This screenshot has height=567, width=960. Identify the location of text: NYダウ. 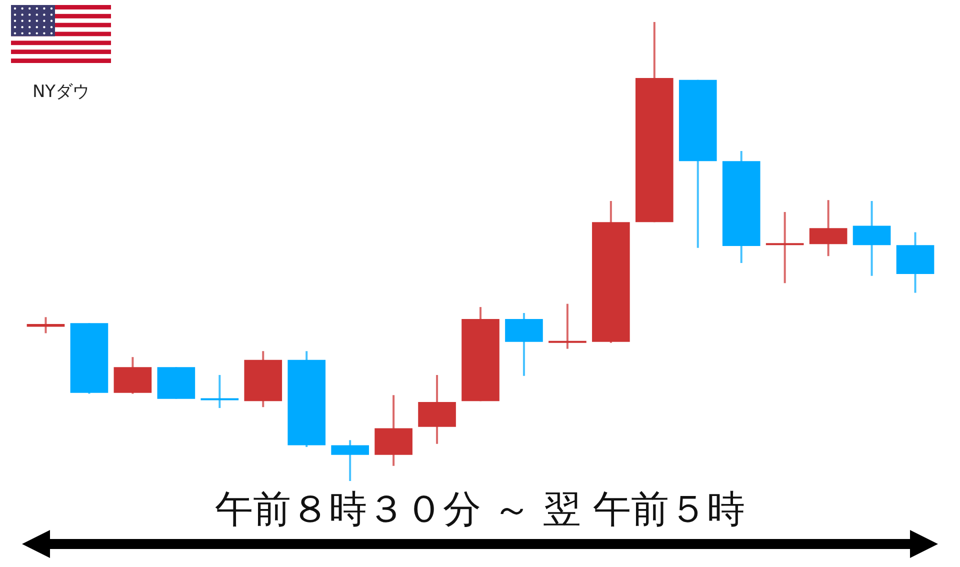
(61, 92).